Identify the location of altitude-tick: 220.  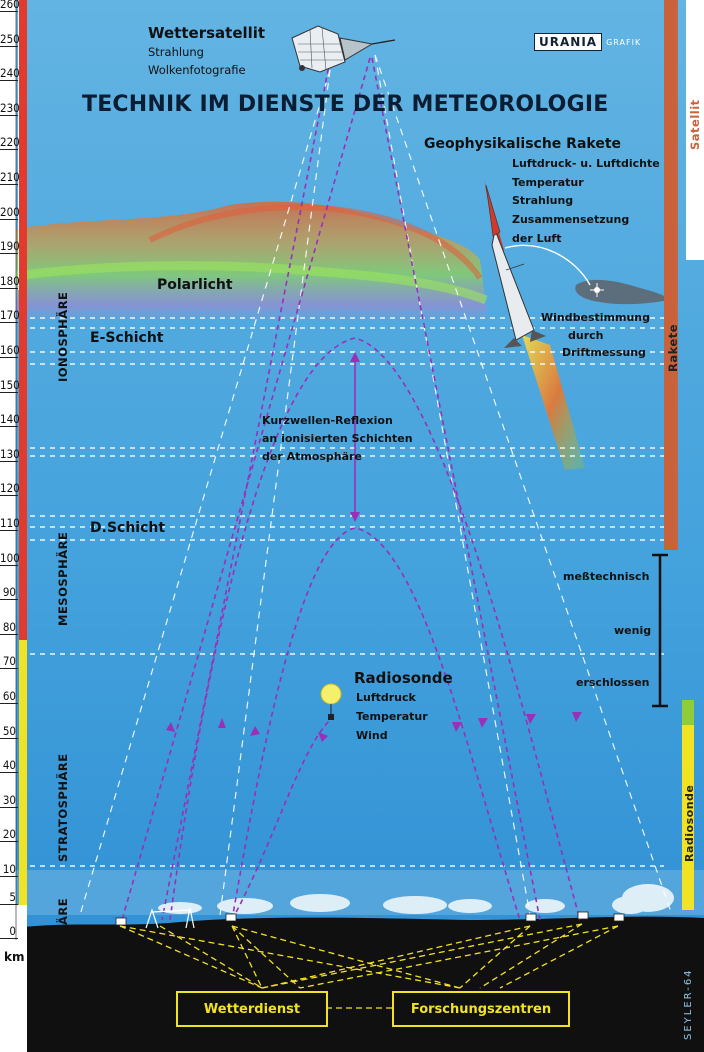
(10, 142).